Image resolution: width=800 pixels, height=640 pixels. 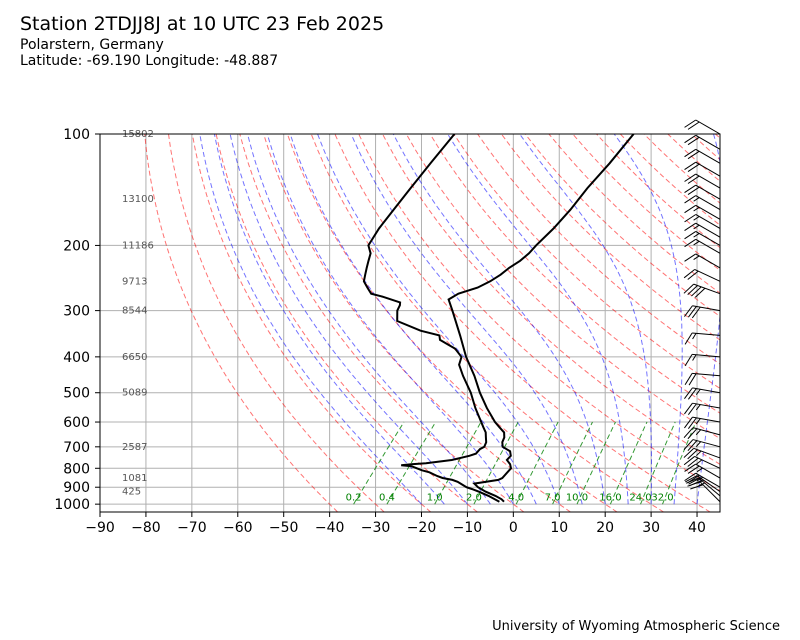 What do you see at coordinates (651, 528) in the screenshot?
I see `x-tick-label: 30` at bounding box center [651, 528].